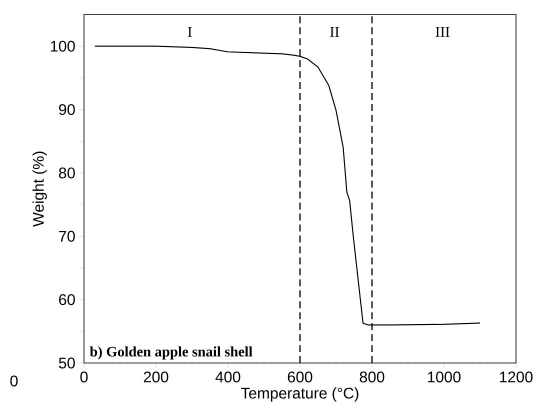 The height and width of the screenshot is (418, 536). I want to click on annotation: I, so click(190, 32).